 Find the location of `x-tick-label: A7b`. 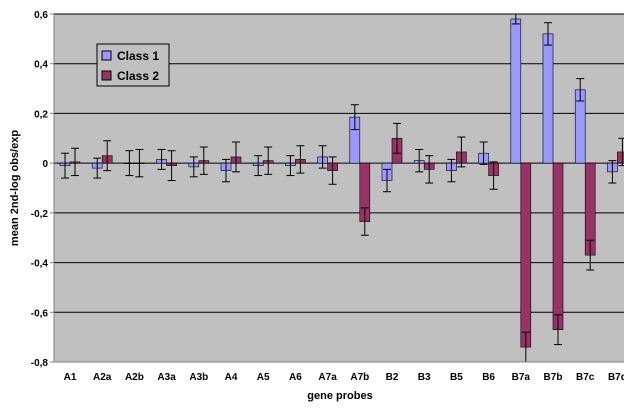

x-tick-label: A7b is located at coordinates (359, 377).